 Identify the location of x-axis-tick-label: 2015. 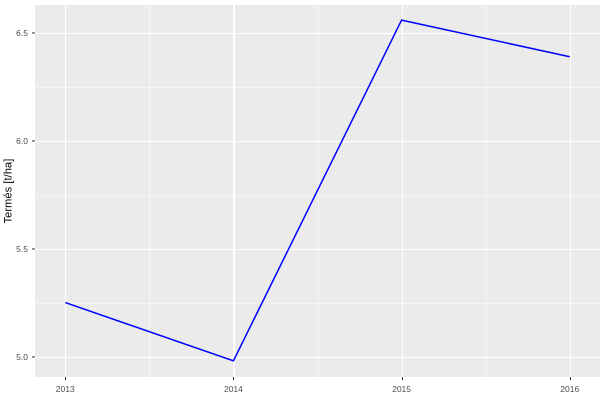
(402, 389).